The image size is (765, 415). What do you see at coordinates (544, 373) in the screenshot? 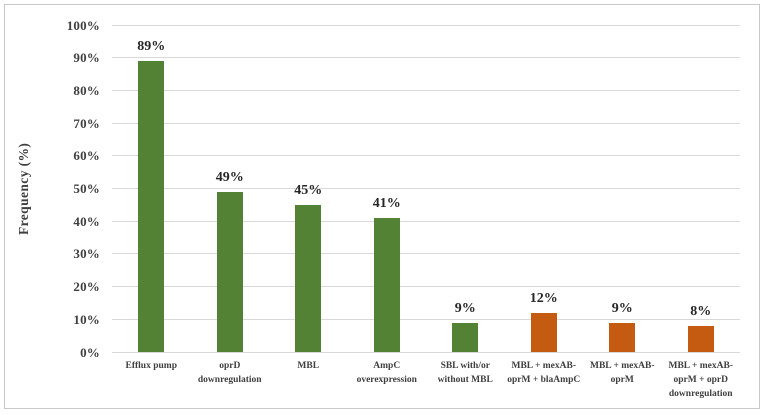
I see `x-axis-category-label: MBL + mexAB-oprM + blaAmpC` at bounding box center [544, 373].